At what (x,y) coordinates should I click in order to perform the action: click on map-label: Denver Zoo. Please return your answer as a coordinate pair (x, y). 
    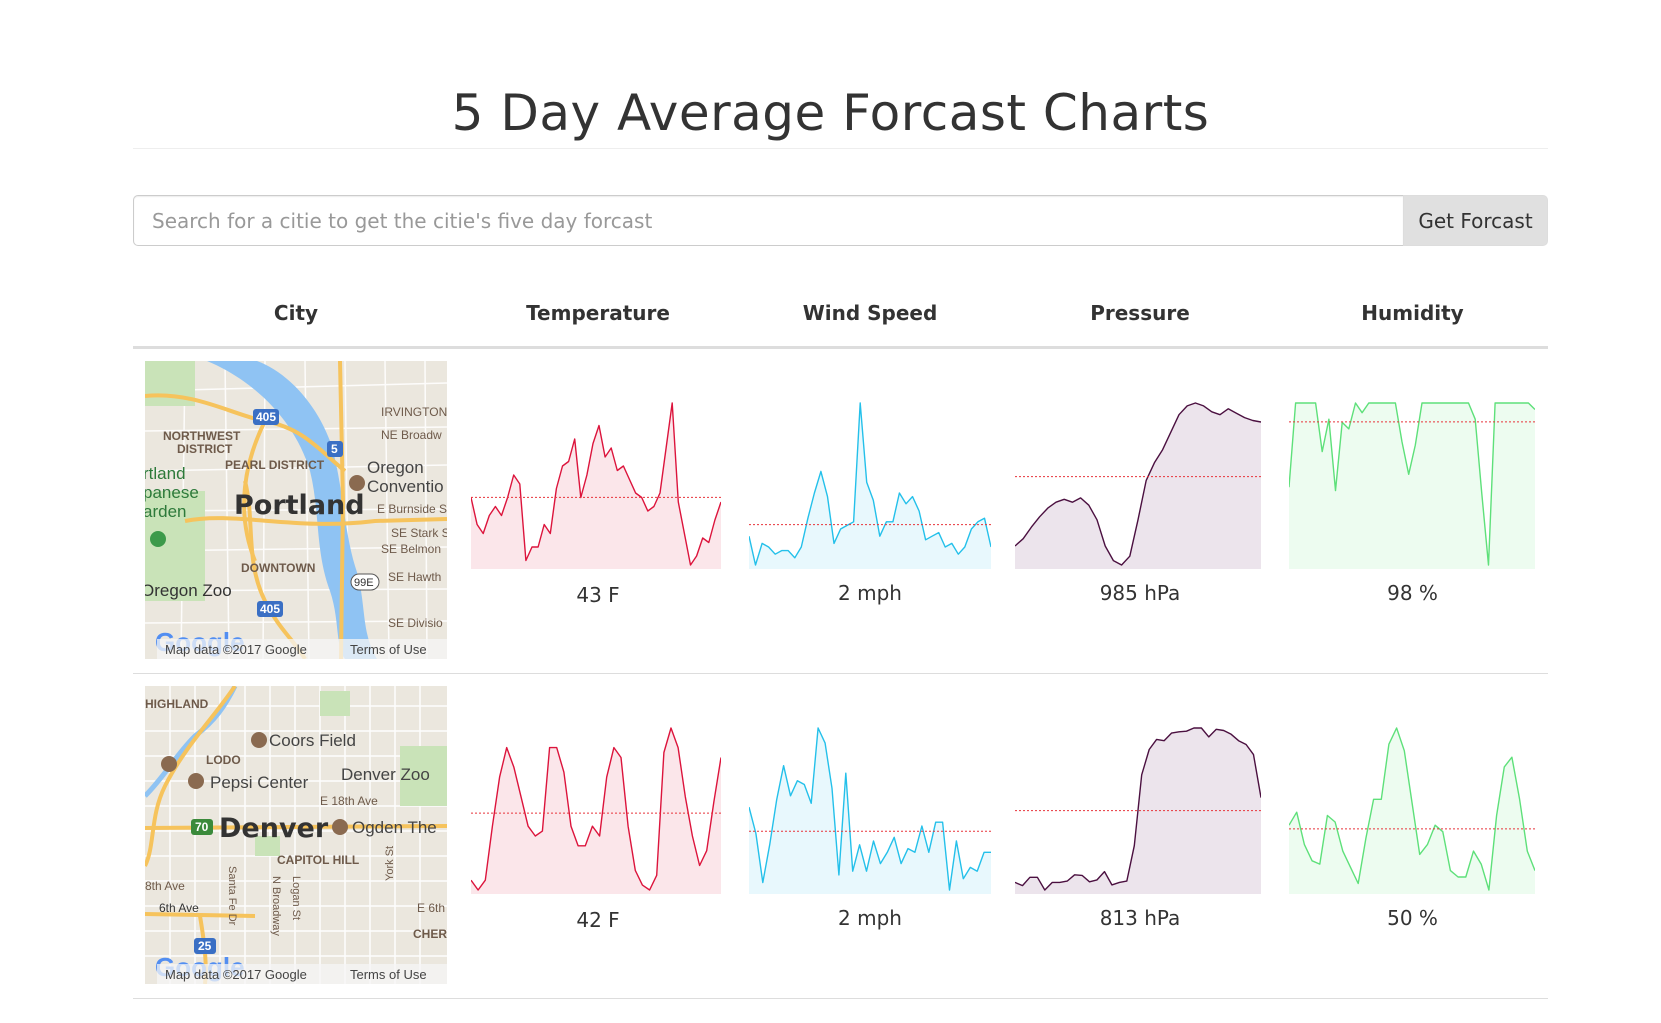
    Looking at the image, I should click on (385, 774).